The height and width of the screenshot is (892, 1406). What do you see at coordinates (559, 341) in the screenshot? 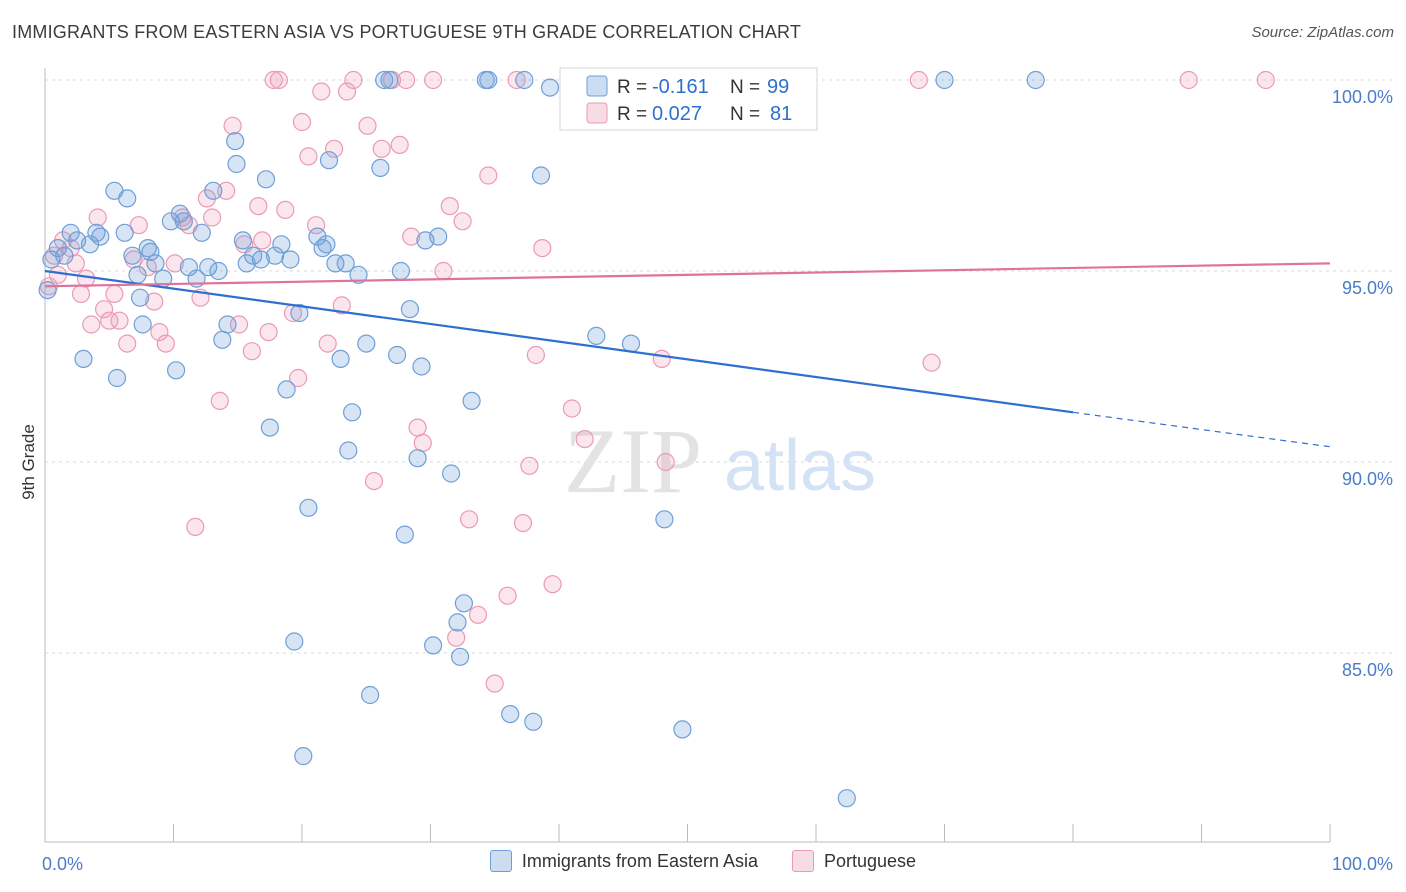
I see `eastern-asia-trend-line` at bounding box center [559, 341].